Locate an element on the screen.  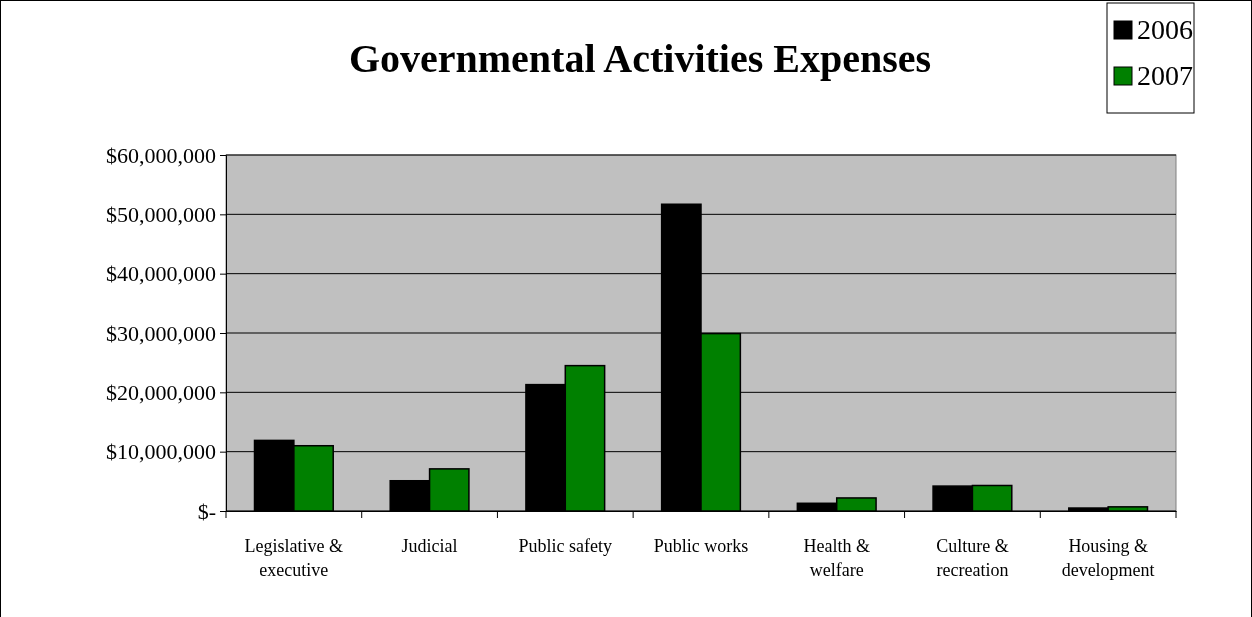
x-tick-label: Culture & recreation is located at coordinates (972, 558).